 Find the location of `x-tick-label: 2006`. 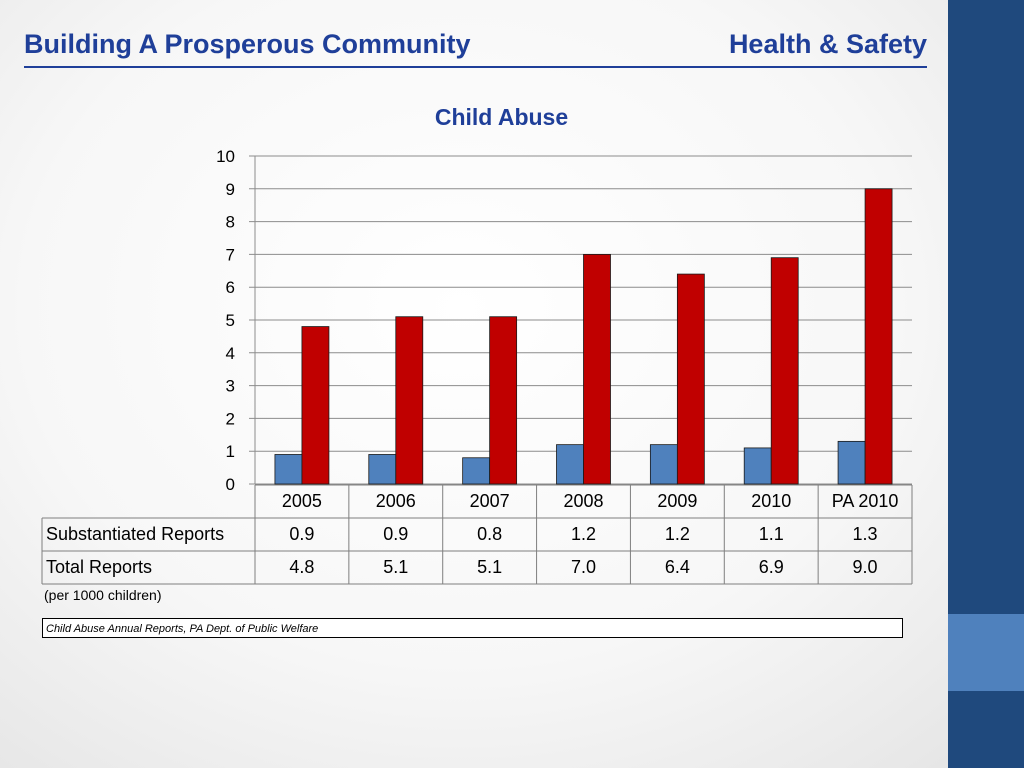

x-tick-label: 2006 is located at coordinates (396, 501).